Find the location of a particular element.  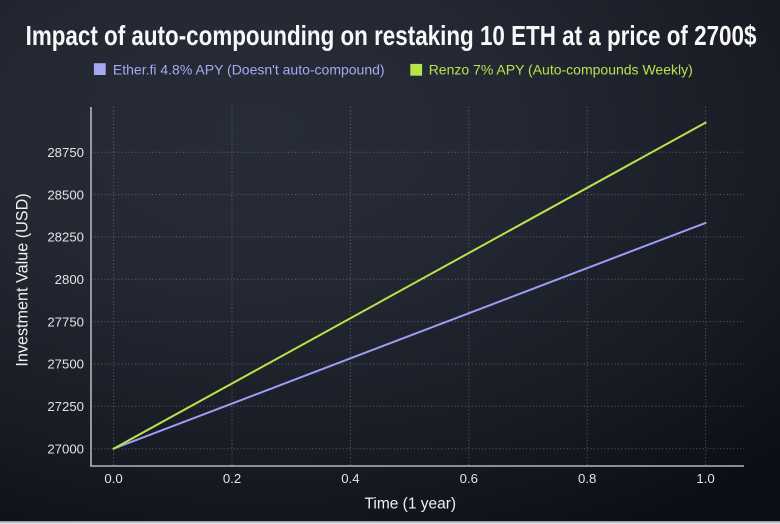

svg-text: Time (1 year) is located at coordinates (411, 504).